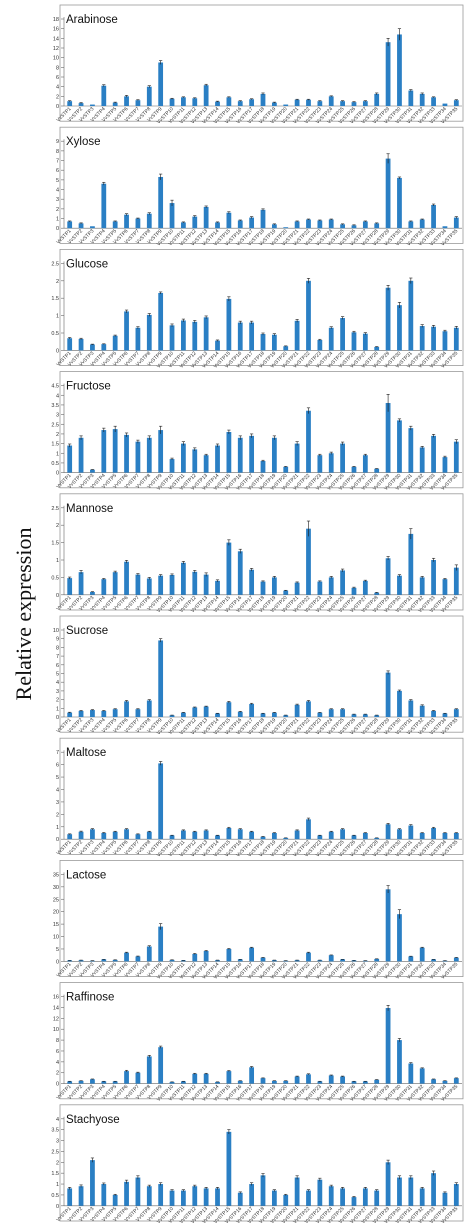 The image size is (474, 1227). What do you see at coordinates (56, 888) in the screenshot?
I see `y-tick-label: 30` at bounding box center [56, 888].